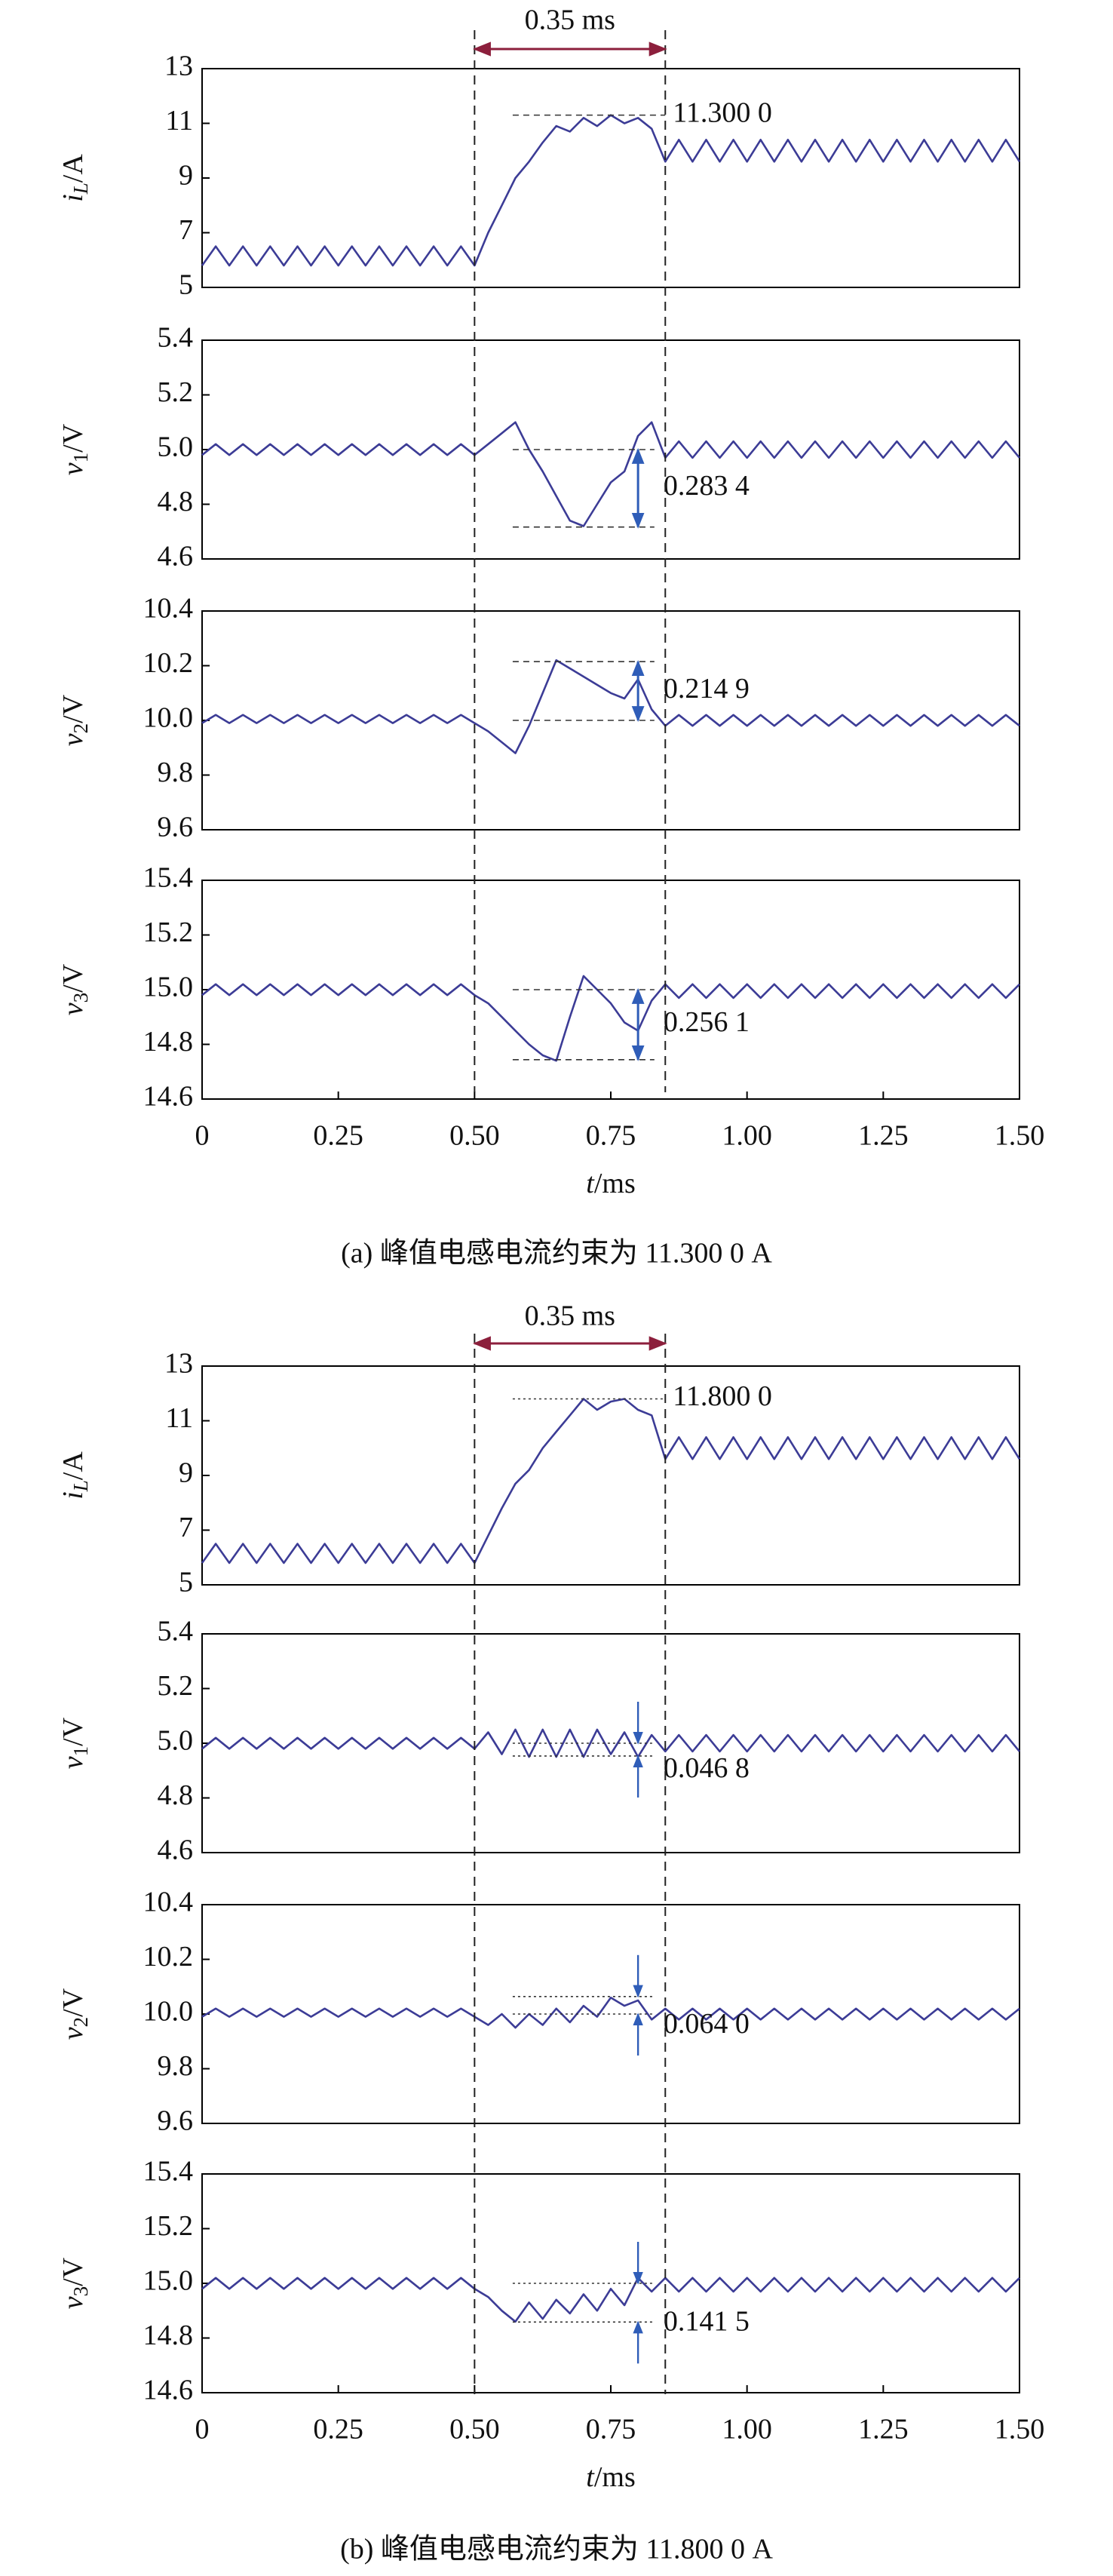  What do you see at coordinates (168, 932) in the screenshot?
I see `y-tick-label: 15.2` at bounding box center [168, 932].